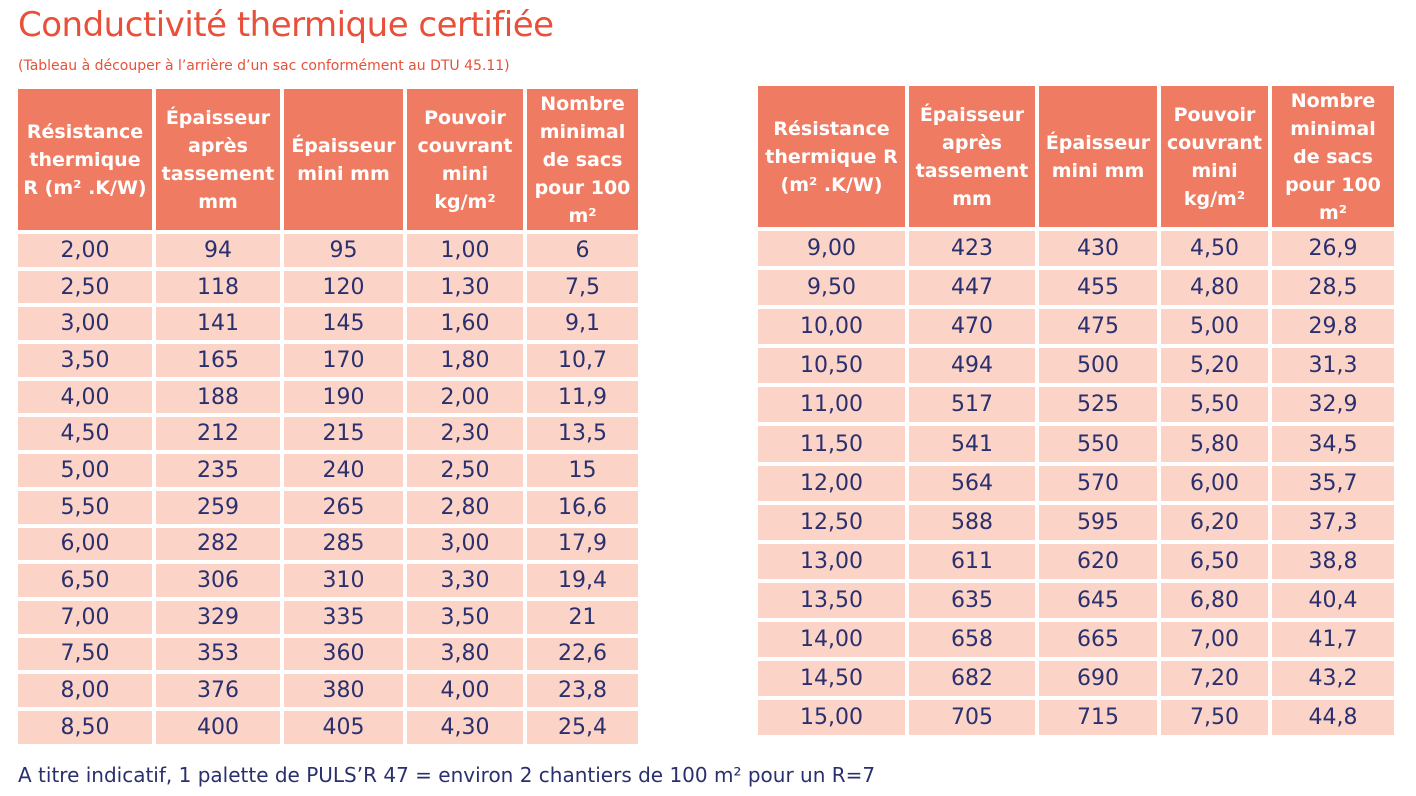  What do you see at coordinates (1098, 679) in the screenshot?
I see `cell-thickness-min: 690` at bounding box center [1098, 679].